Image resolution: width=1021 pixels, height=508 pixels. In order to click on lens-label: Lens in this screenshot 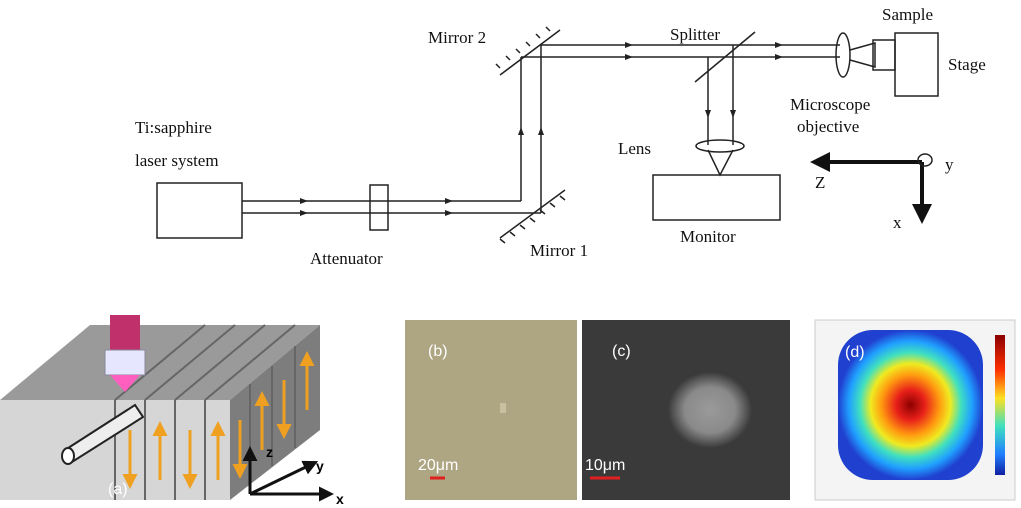, I will do `click(634, 148)`.